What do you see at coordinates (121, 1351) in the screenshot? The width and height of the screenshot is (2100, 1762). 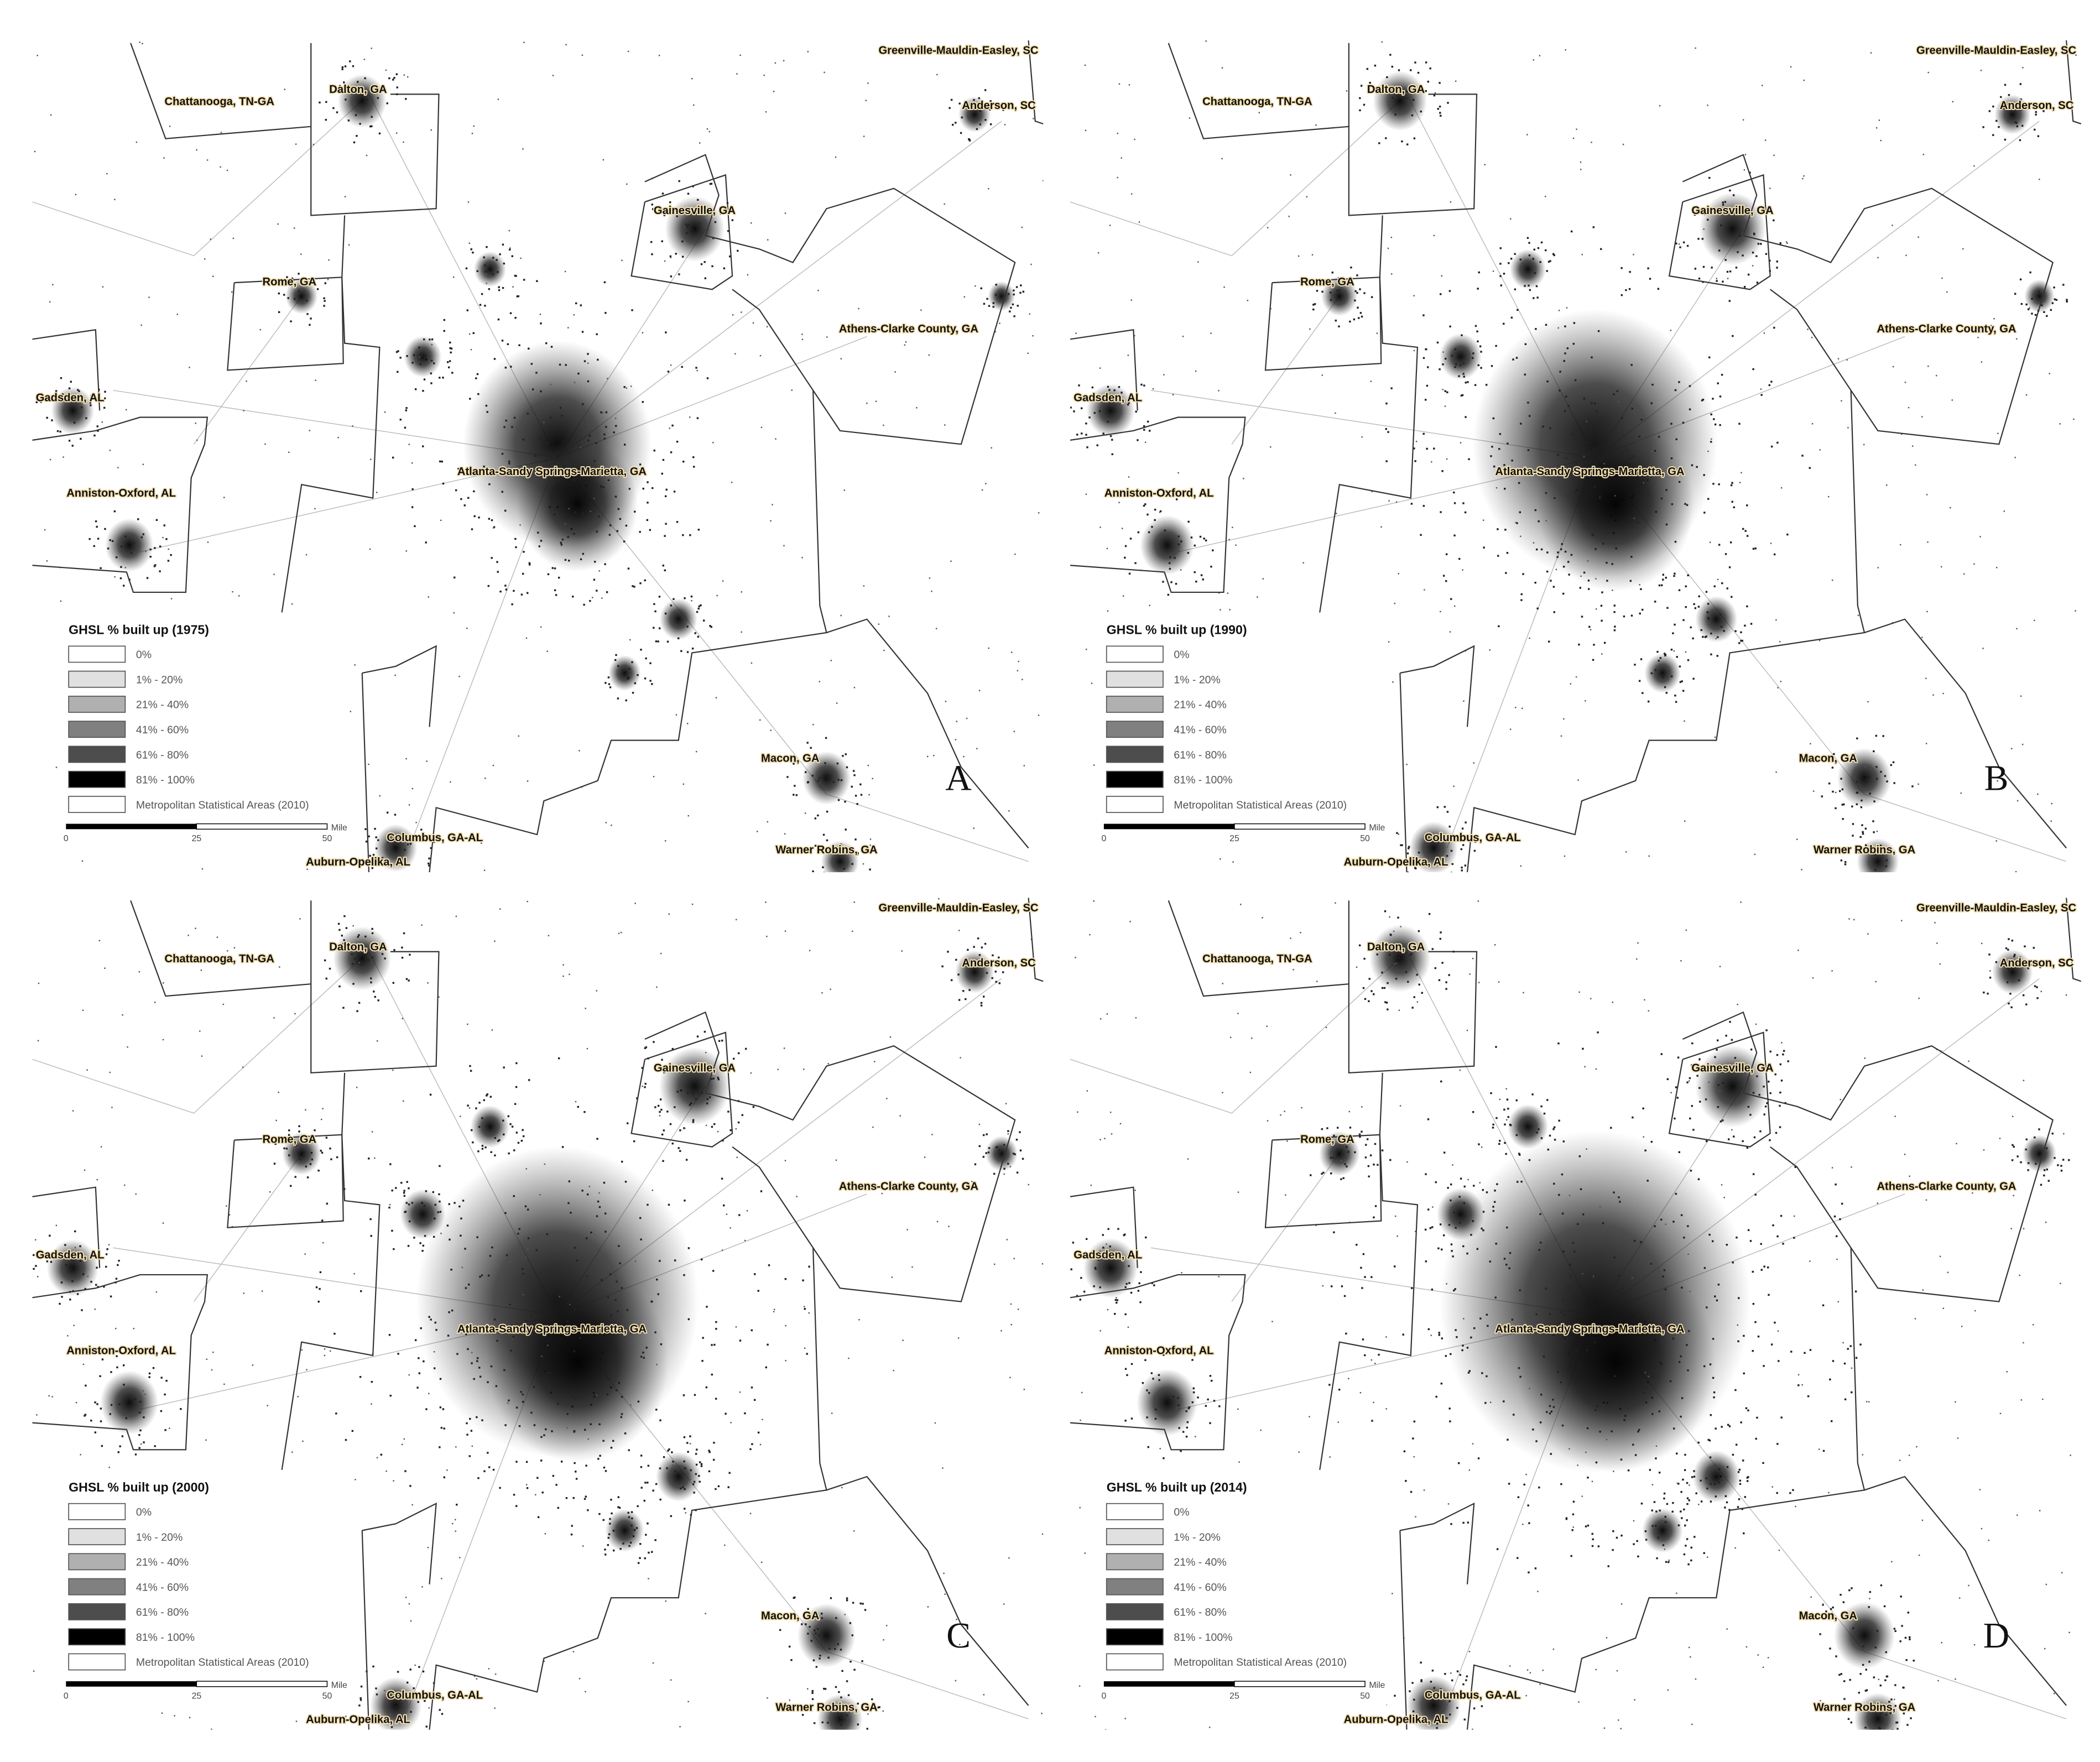 I see `city-label: Anniston-Oxford, AL` at bounding box center [121, 1351].